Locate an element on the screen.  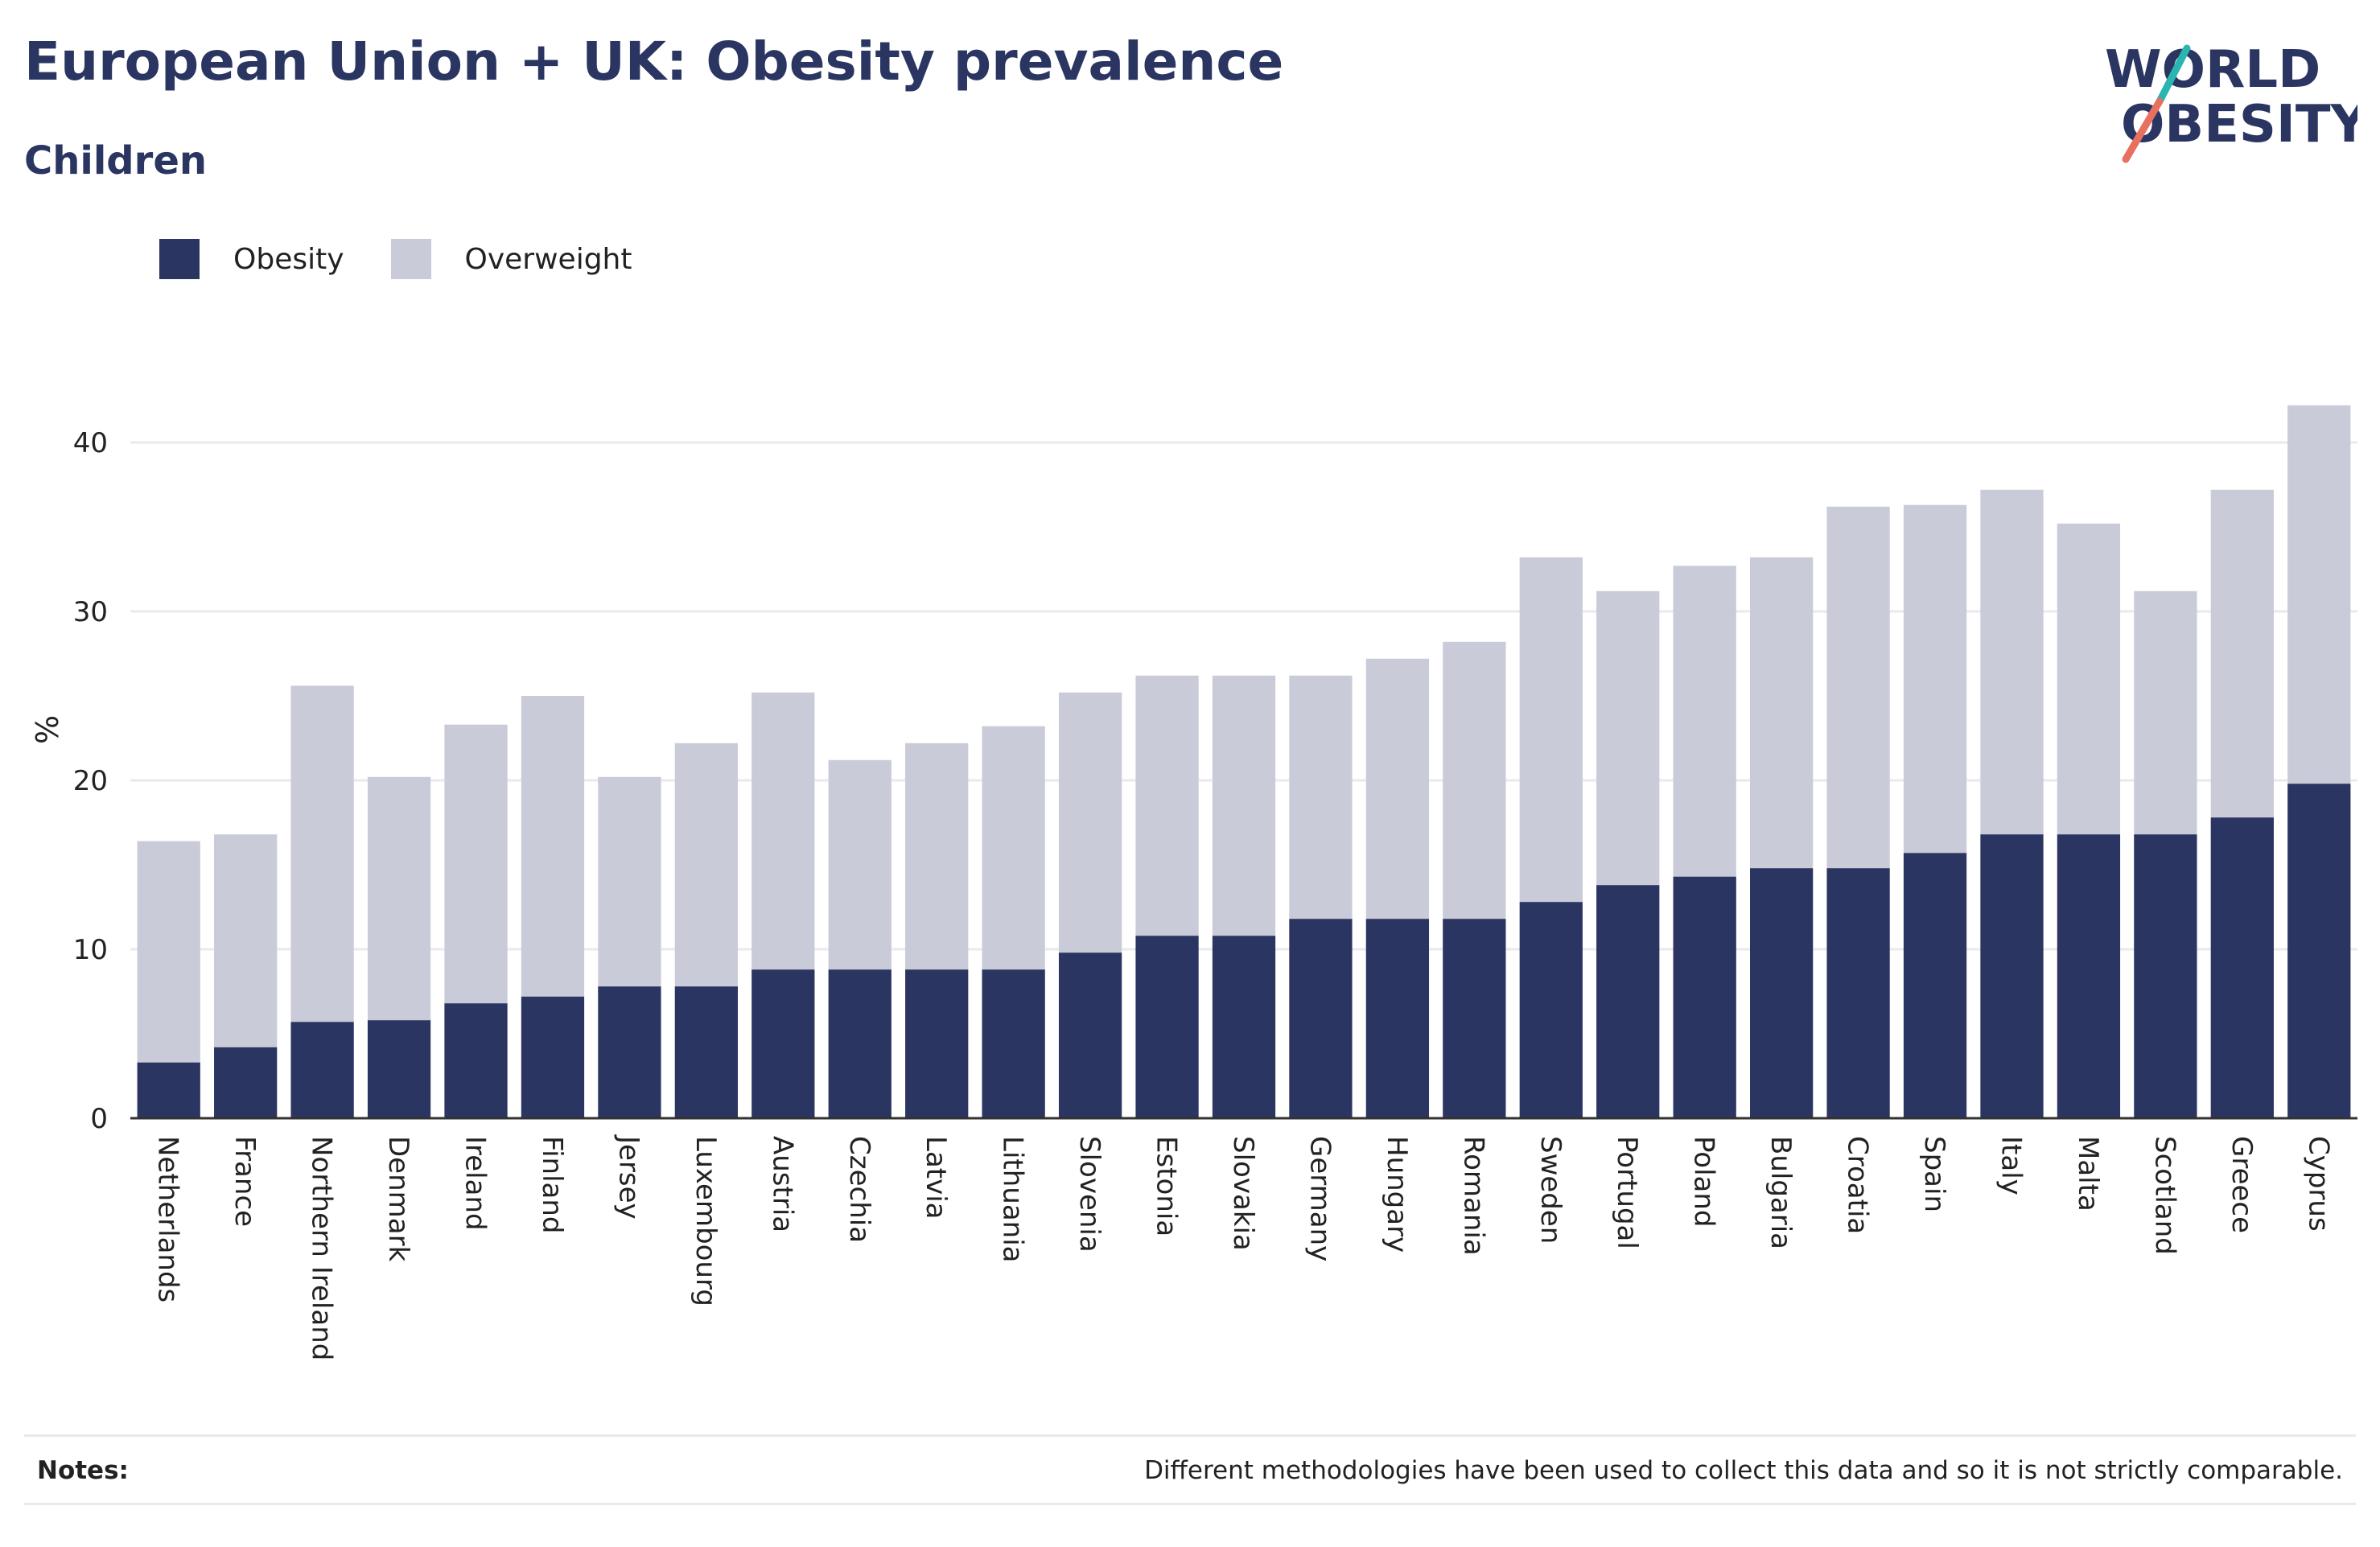
x-tick-label: Bulgaria is located at coordinates (1780, 1192).